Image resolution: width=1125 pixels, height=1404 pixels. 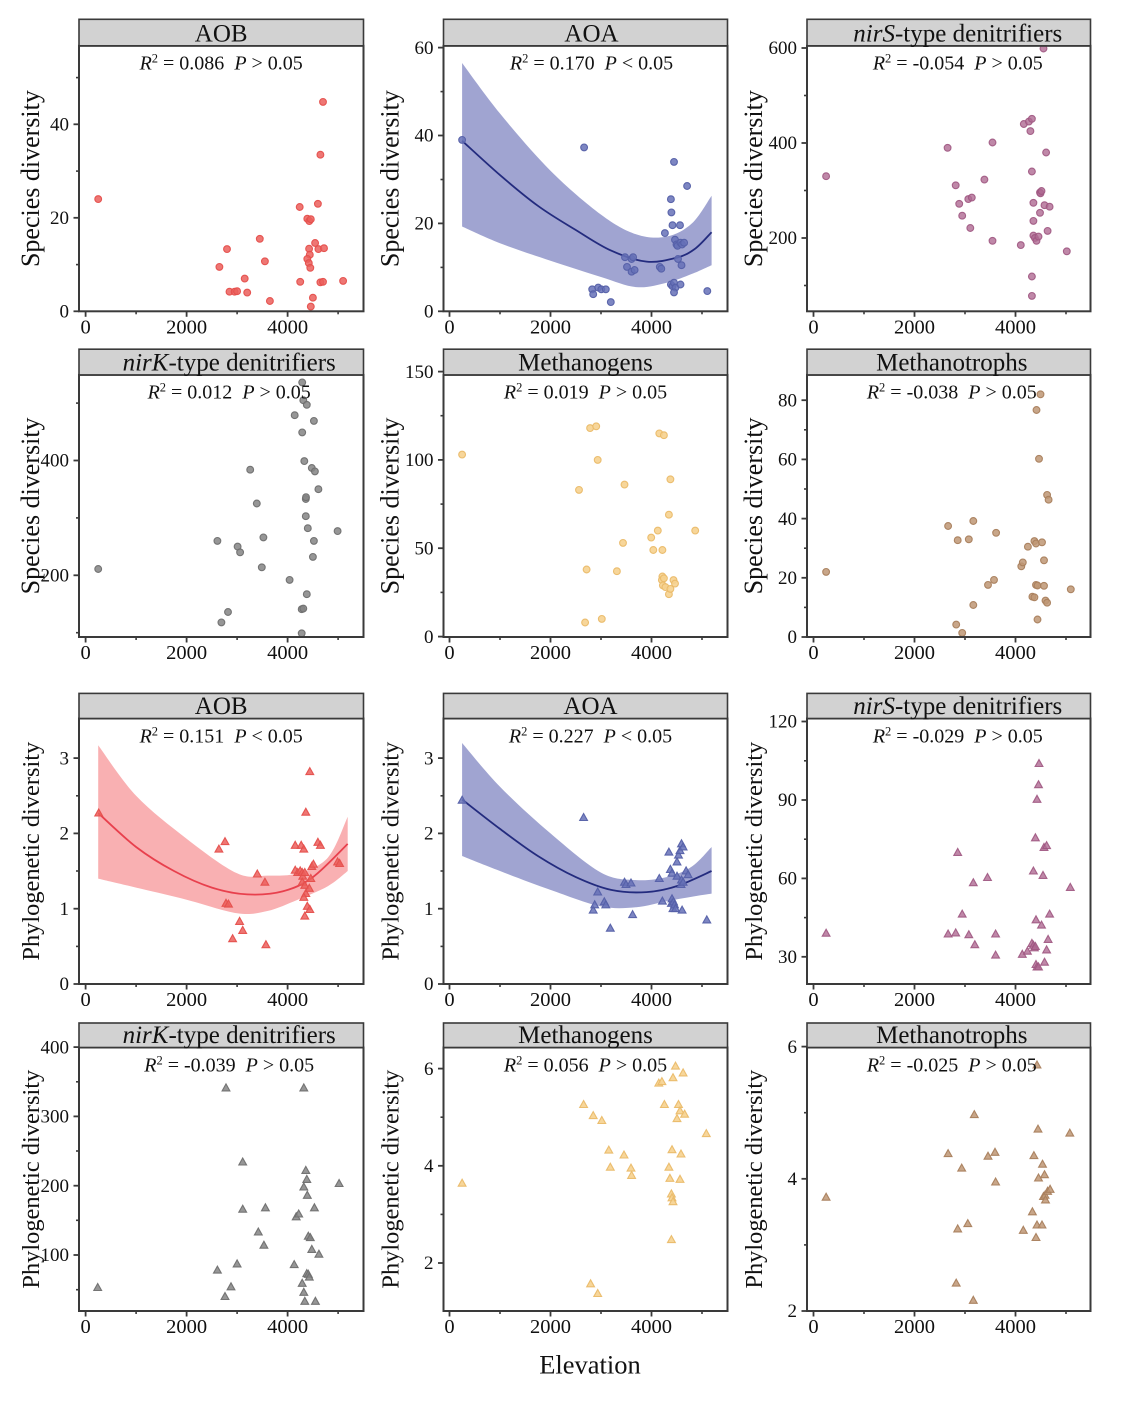 What do you see at coordinates (591, 63) in the screenshot?
I see `svg-text: R2 = 0.170 P < 0.05` at bounding box center [591, 63].